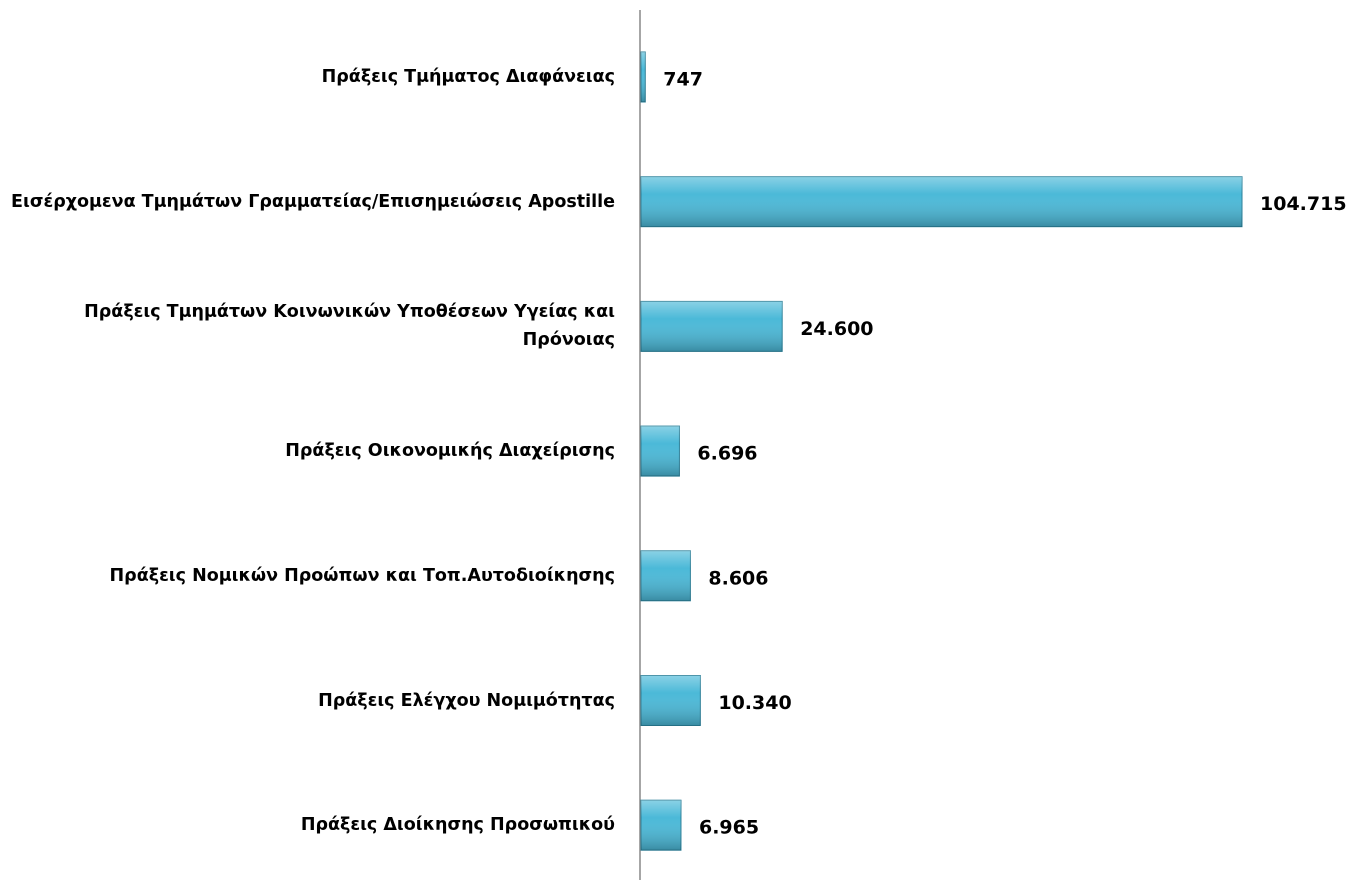 The height and width of the screenshot is (880, 1349). I want to click on value-label: 747, so click(683, 80).